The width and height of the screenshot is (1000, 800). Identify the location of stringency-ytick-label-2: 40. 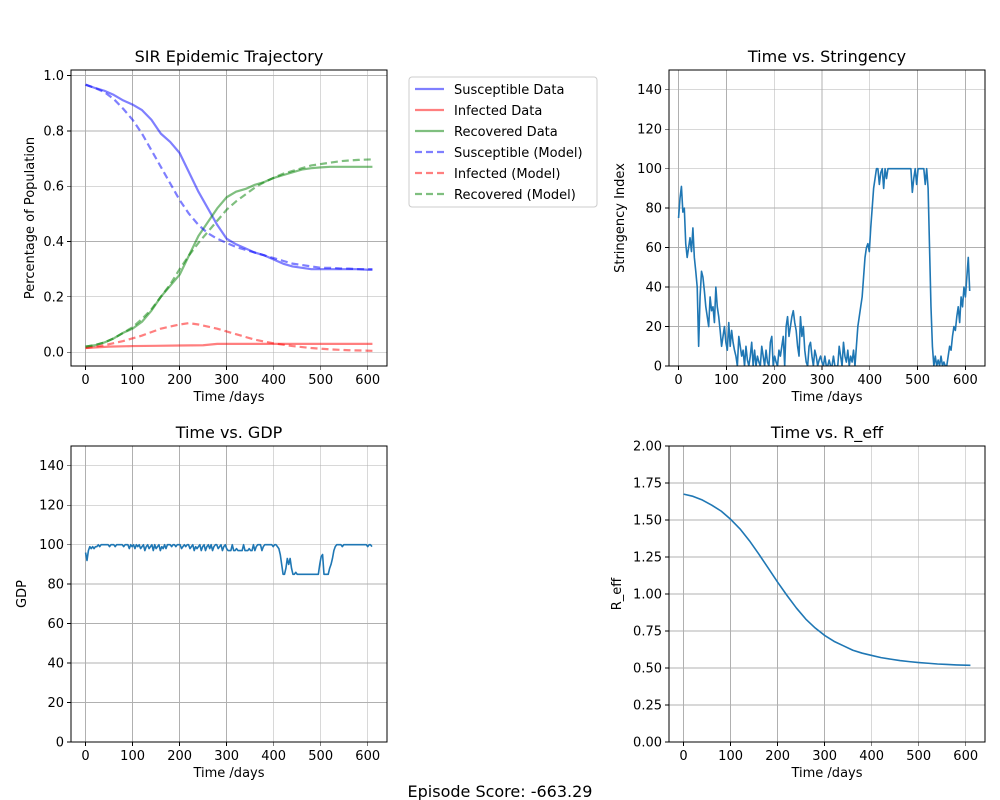
(653, 288).